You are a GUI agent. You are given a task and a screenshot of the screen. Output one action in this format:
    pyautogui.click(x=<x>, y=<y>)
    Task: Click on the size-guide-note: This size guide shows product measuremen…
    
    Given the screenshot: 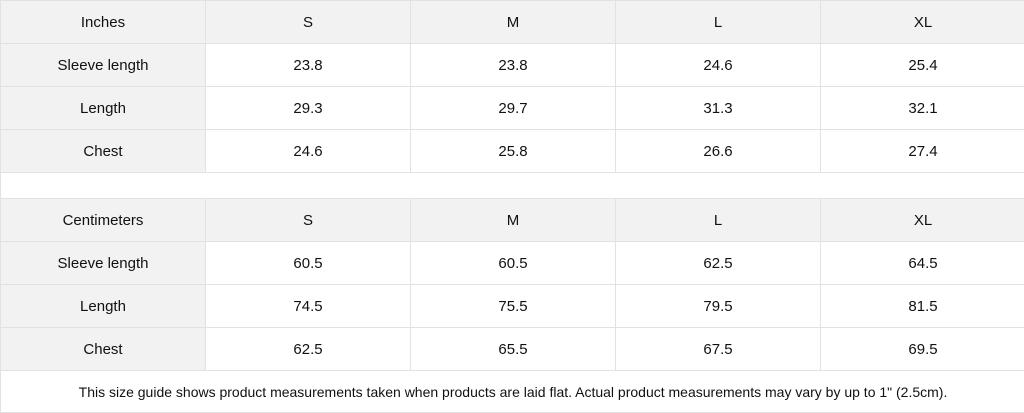 What is the action you would take?
    pyautogui.click(x=512, y=392)
    